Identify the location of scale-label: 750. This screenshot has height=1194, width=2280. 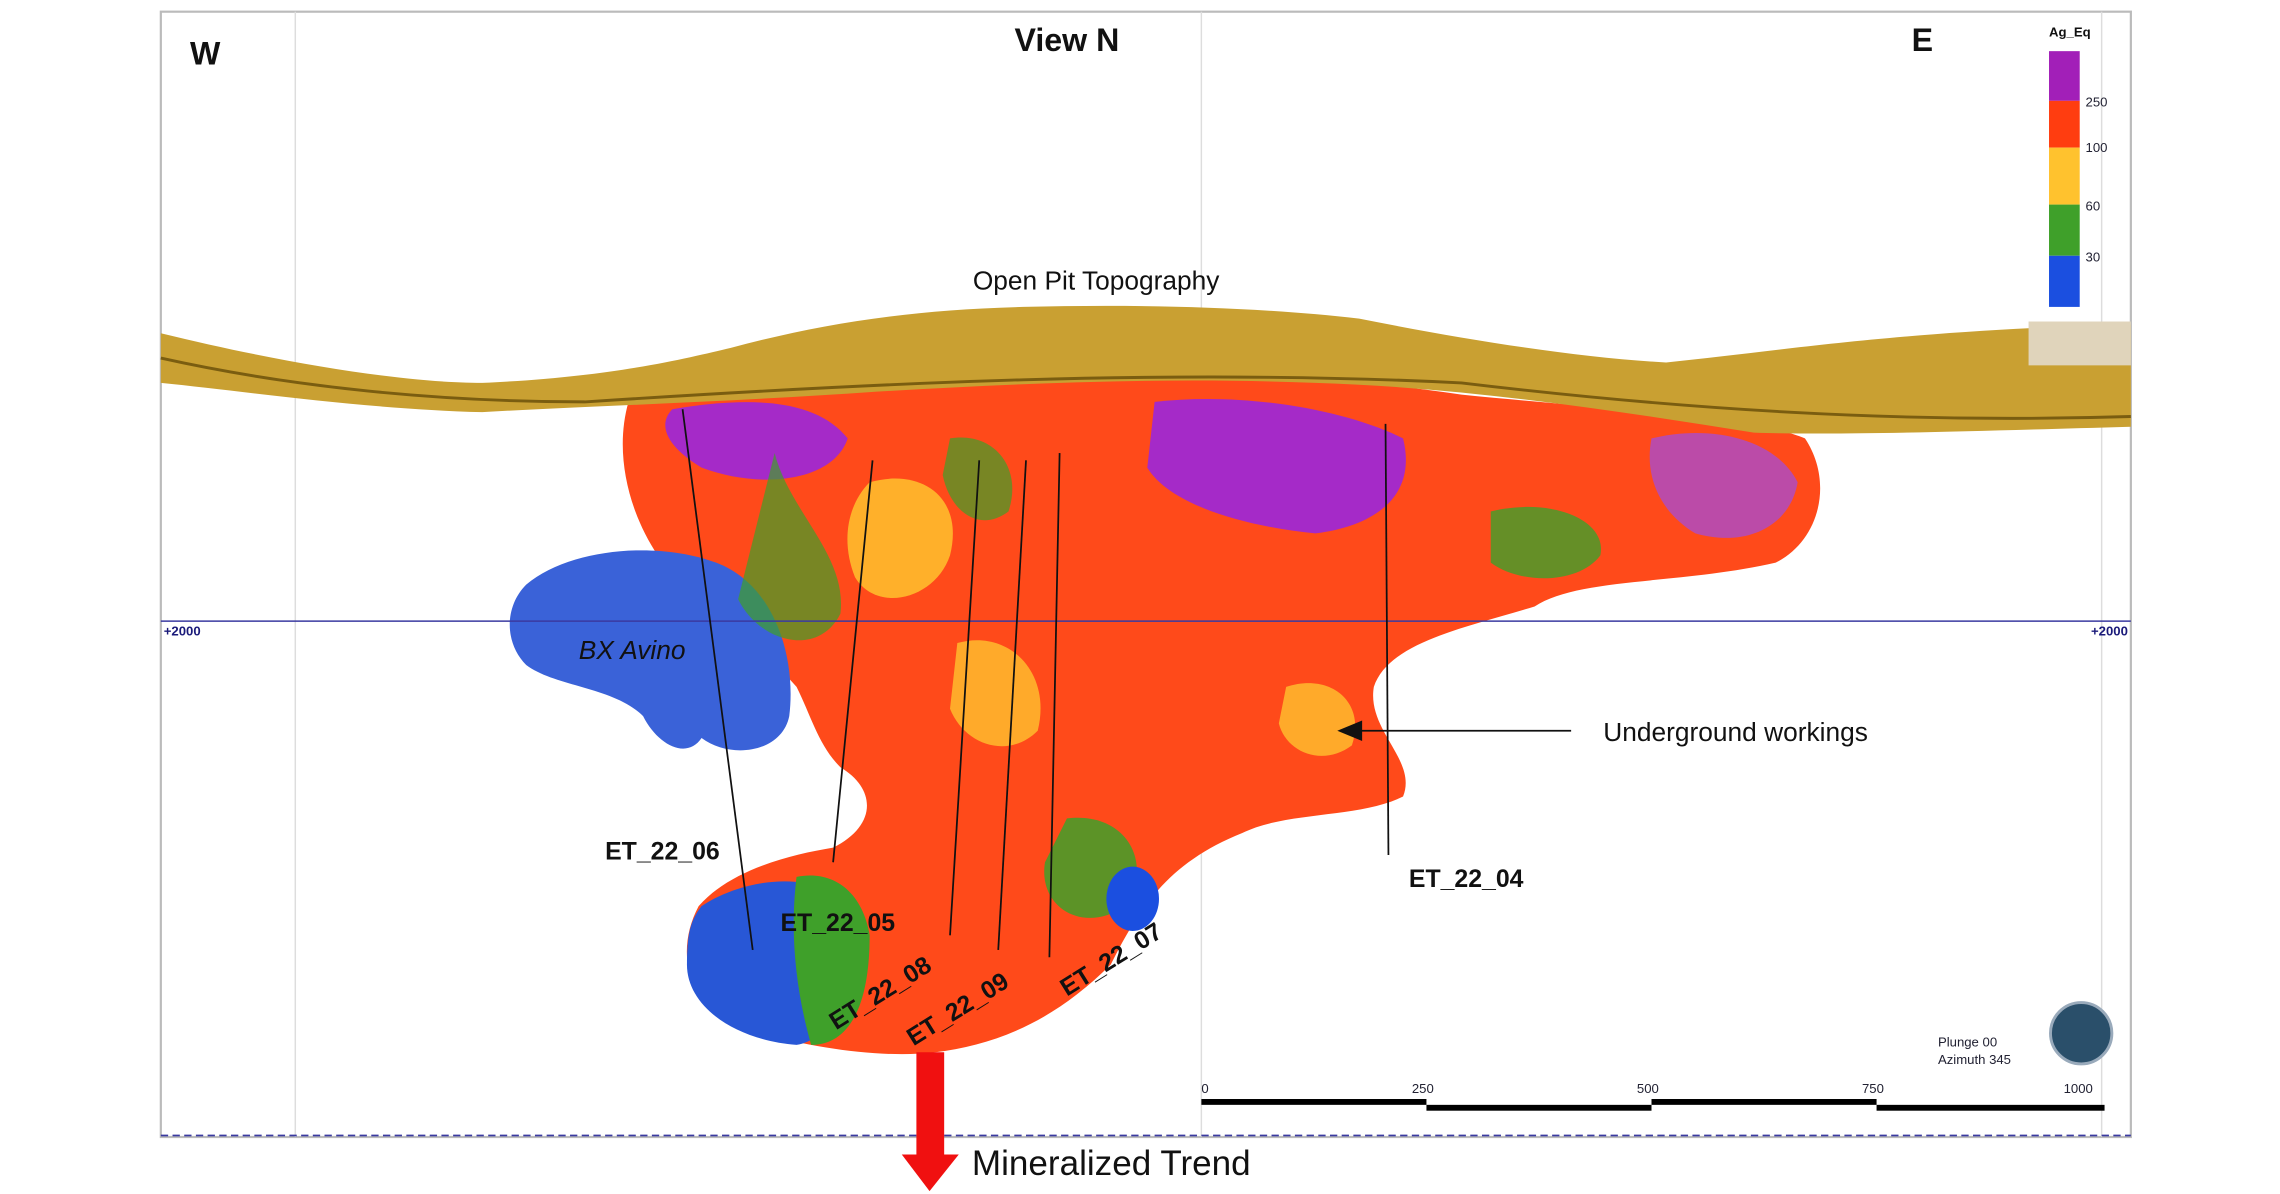
(1873, 1088).